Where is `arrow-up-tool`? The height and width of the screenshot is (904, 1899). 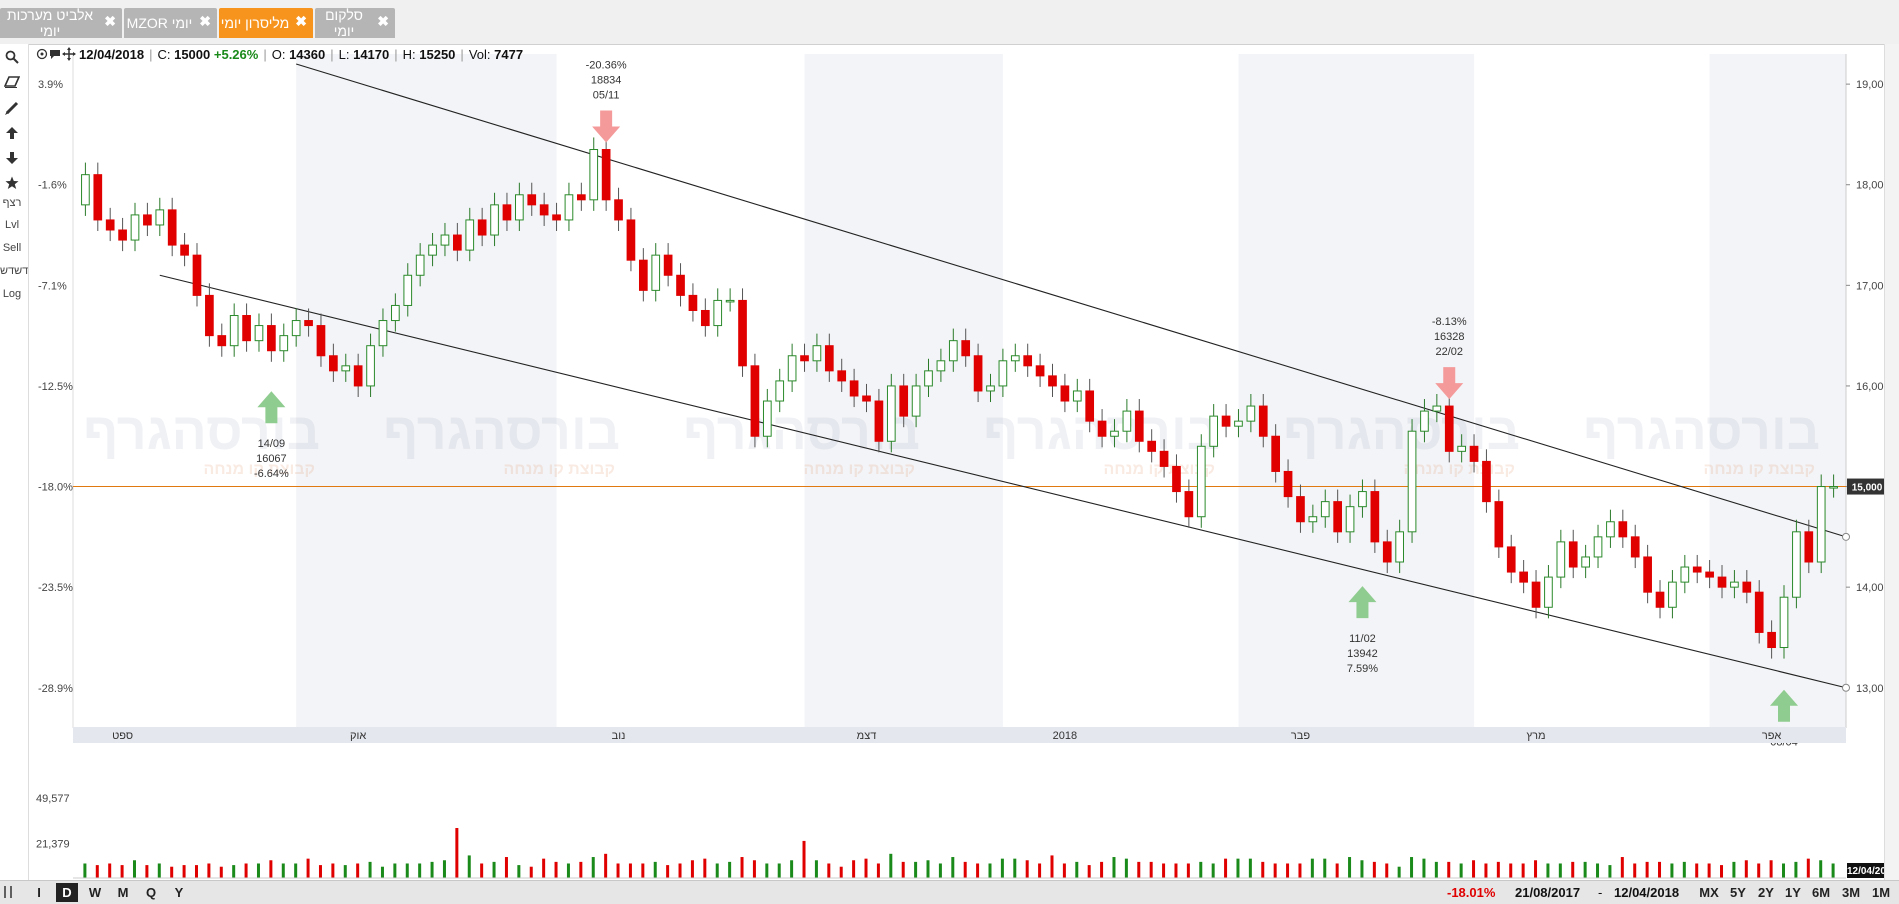 arrow-up-tool is located at coordinates (12, 133).